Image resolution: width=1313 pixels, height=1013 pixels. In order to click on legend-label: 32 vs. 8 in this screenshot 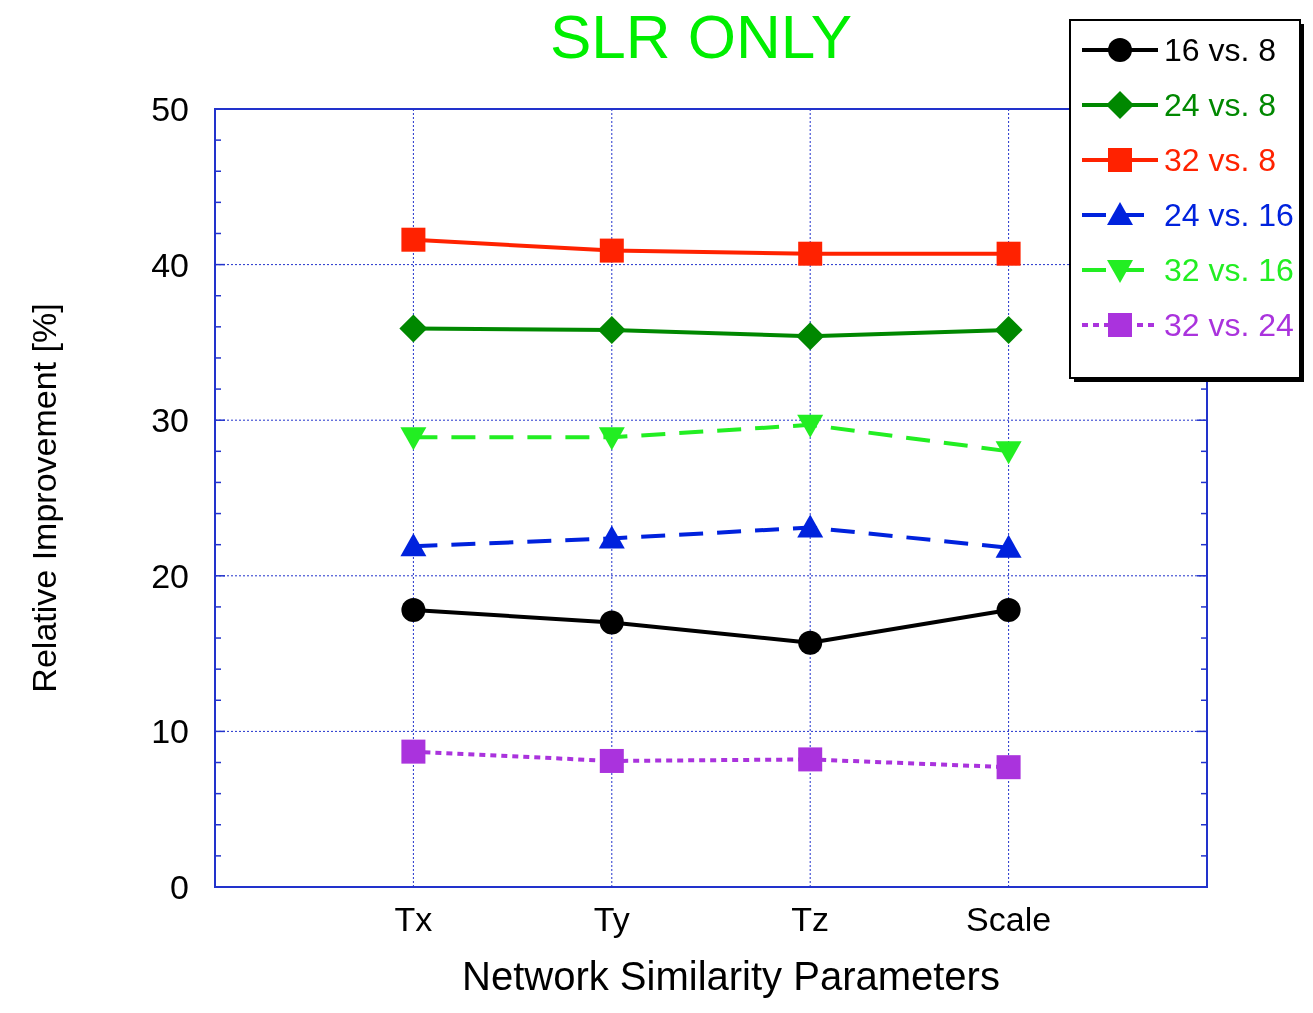, I will do `click(1220, 160)`.